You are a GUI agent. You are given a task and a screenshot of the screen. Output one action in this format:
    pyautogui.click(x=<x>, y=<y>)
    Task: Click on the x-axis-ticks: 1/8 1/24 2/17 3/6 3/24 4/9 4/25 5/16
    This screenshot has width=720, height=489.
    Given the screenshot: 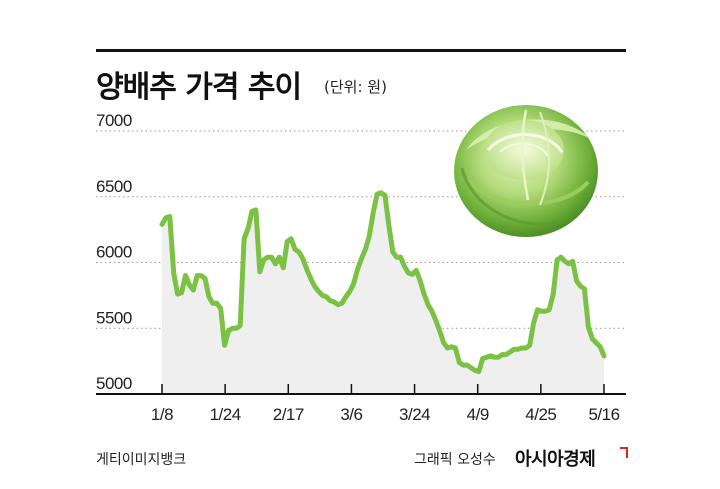 What is the action you would take?
    pyautogui.click(x=385, y=404)
    